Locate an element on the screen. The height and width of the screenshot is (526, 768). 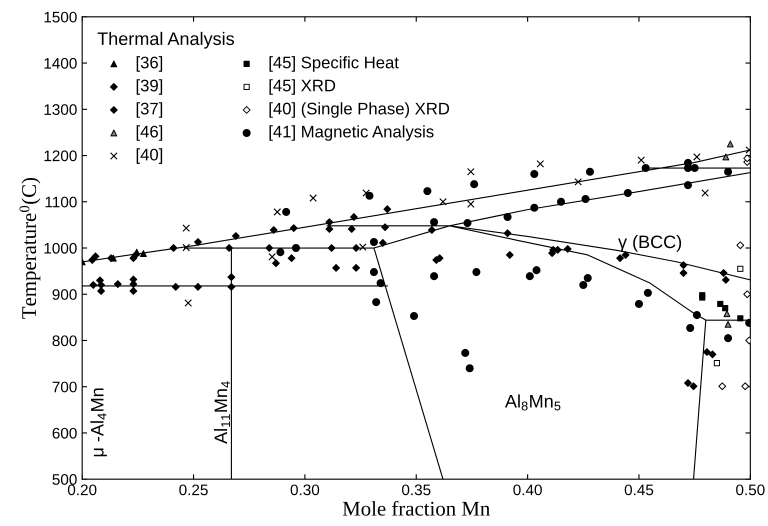
y-axis-title: Temperature$^{0}$(C) is located at coordinates (30, 248).